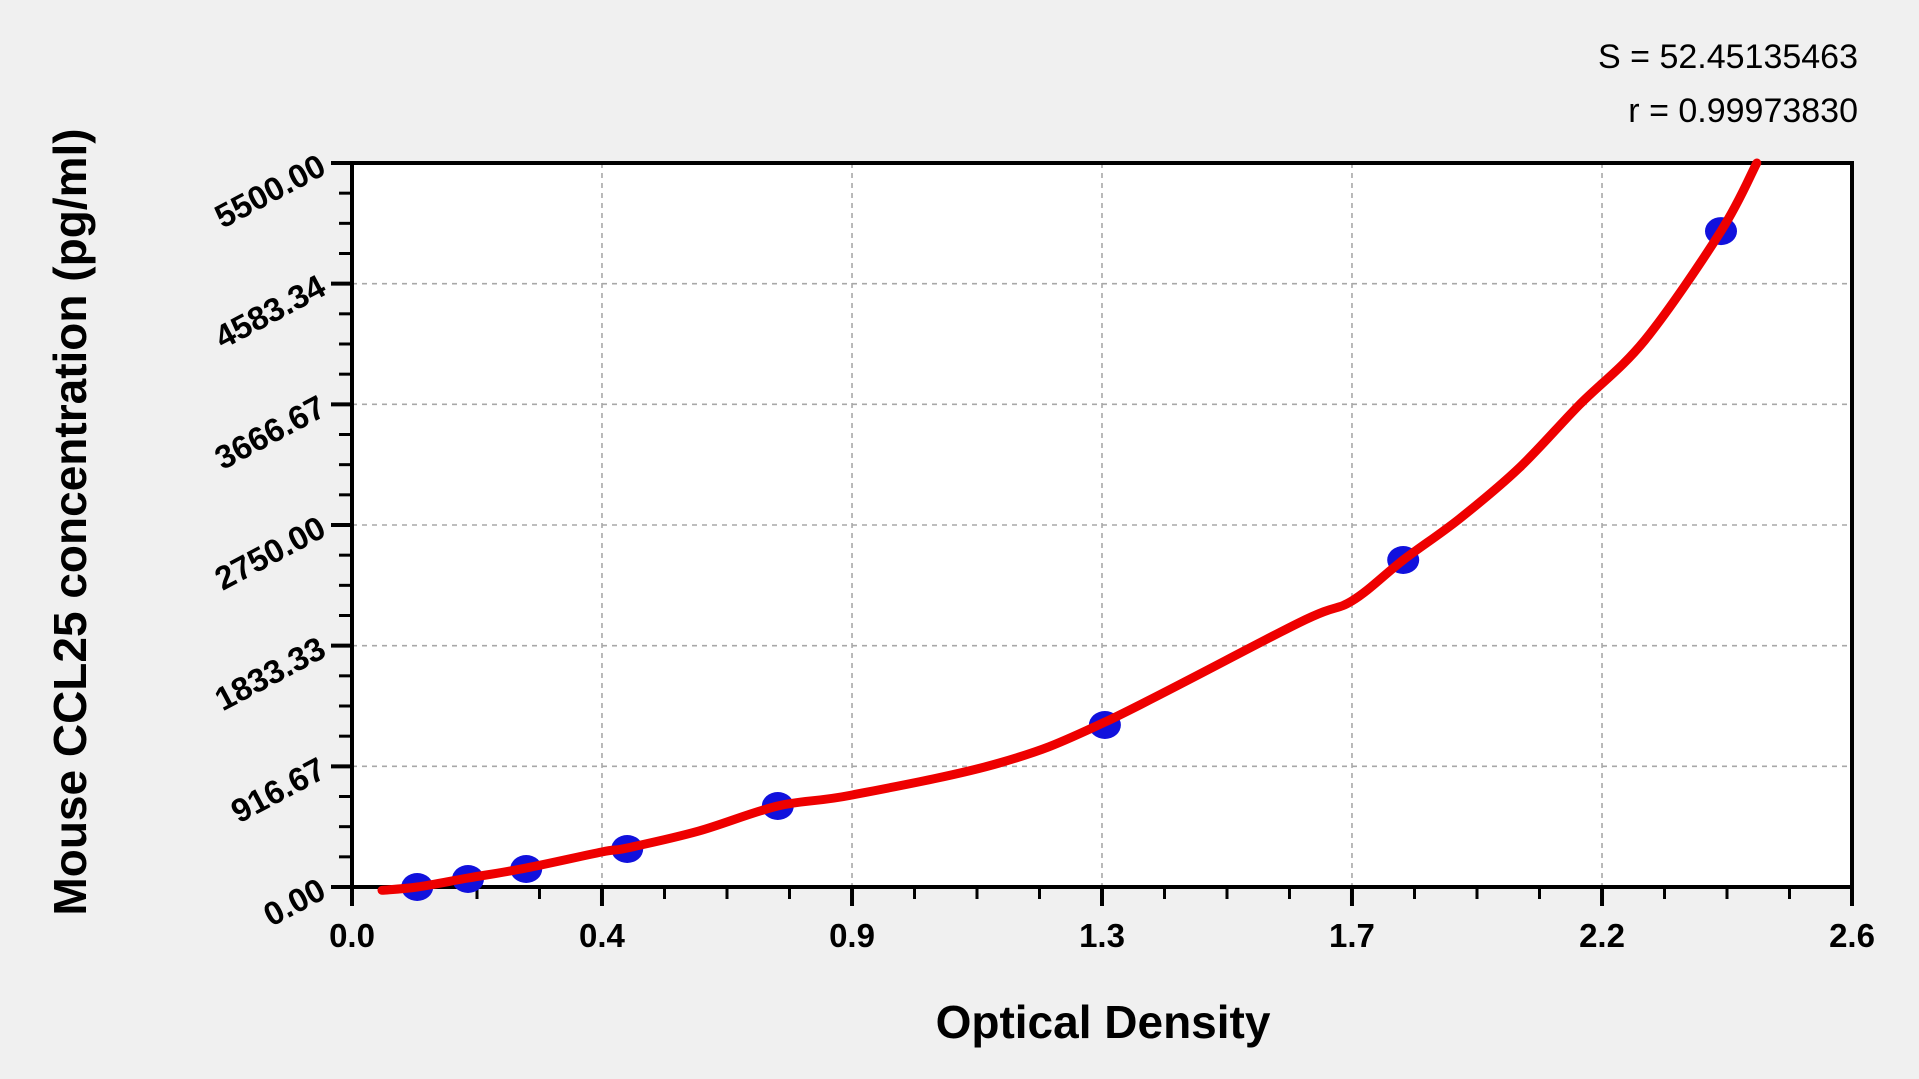  Describe the element at coordinates (270, 311) in the screenshot. I see `y-tick-label: 4583.34` at that location.